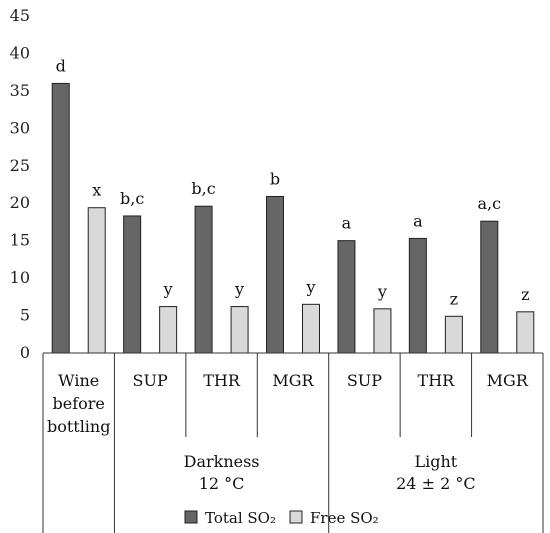 The height and width of the screenshot is (533, 550). What do you see at coordinates (20, 277) in the screenshot?
I see `y-tick-label: 10` at bounding box center [20, 277].